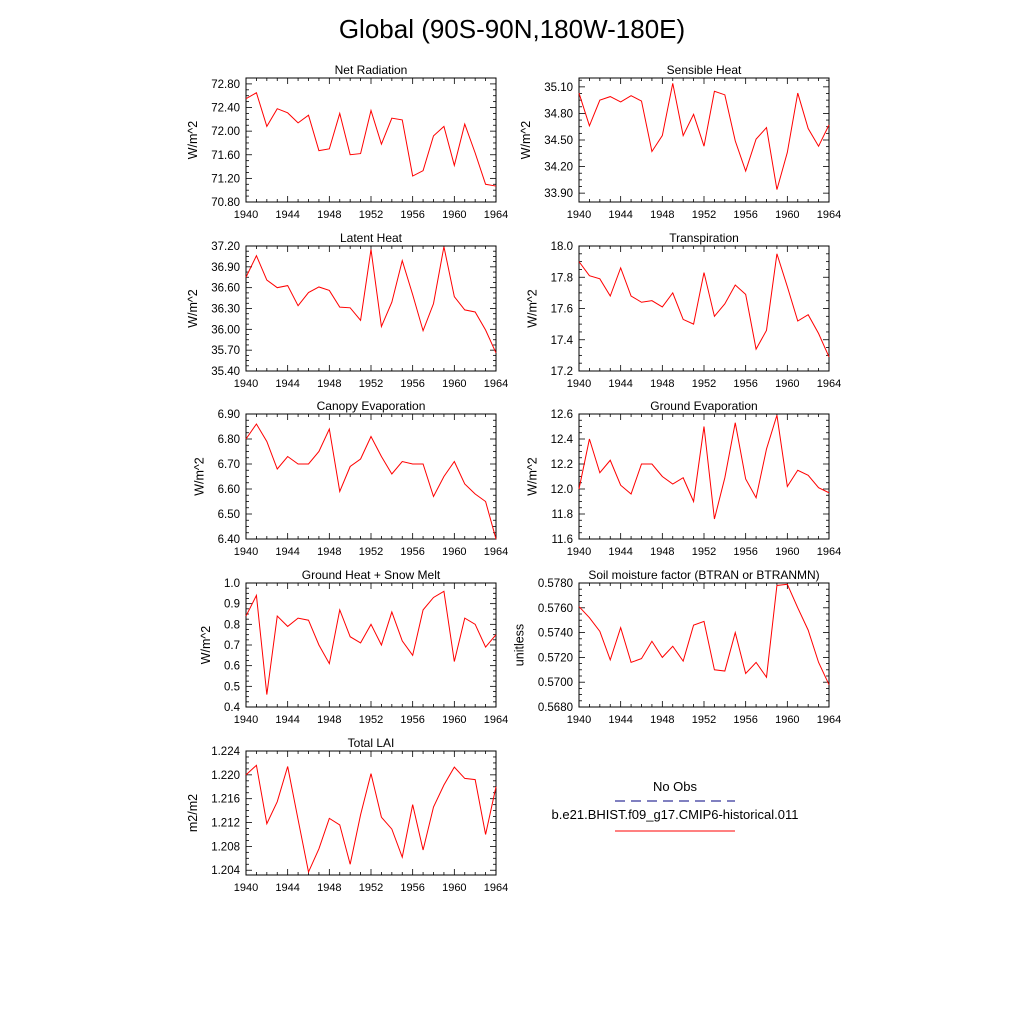  I want to click on y-tick-label: 0.9, so click(232, 605).